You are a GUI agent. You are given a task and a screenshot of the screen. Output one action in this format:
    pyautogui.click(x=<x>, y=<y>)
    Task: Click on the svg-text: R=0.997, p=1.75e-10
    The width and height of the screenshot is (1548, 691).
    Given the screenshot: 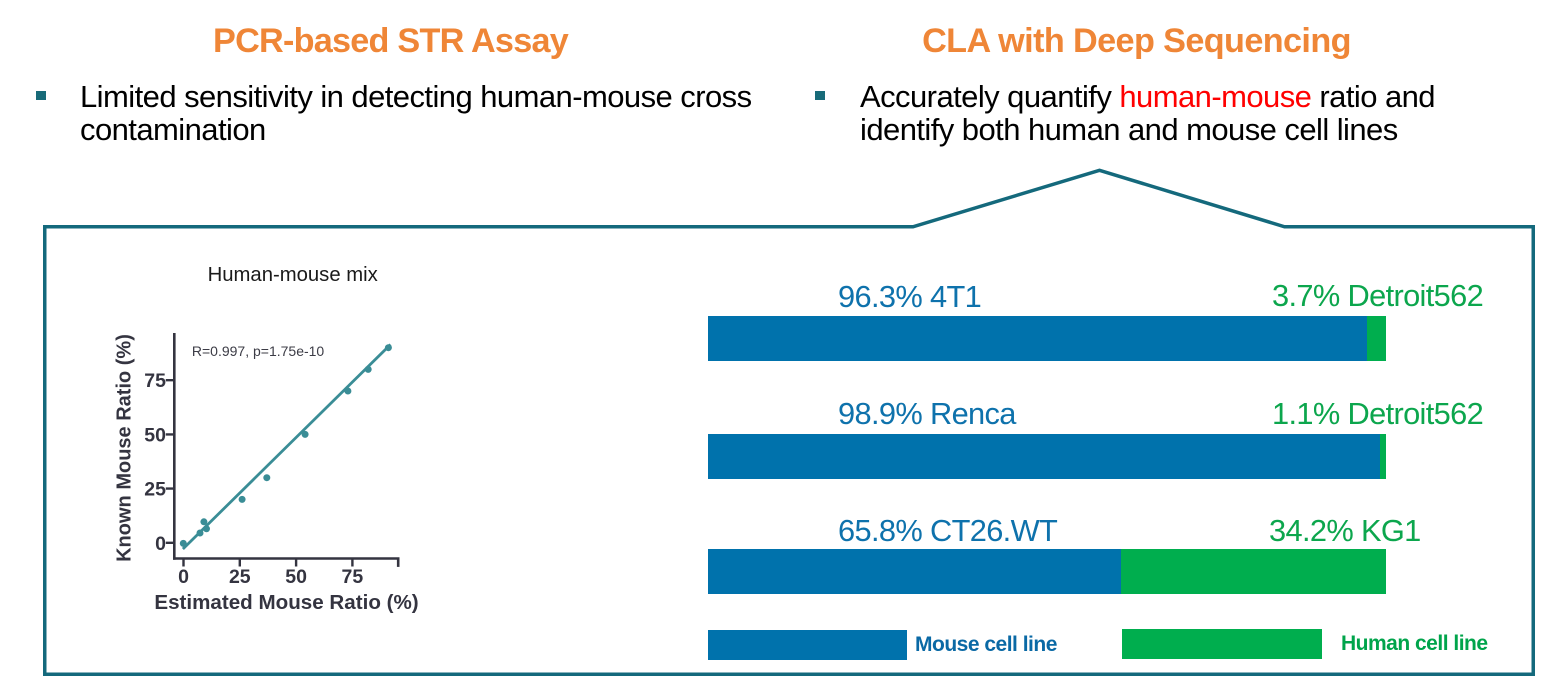 What is the action you would take?
    pyautogui.click(x=258, y=351)
    